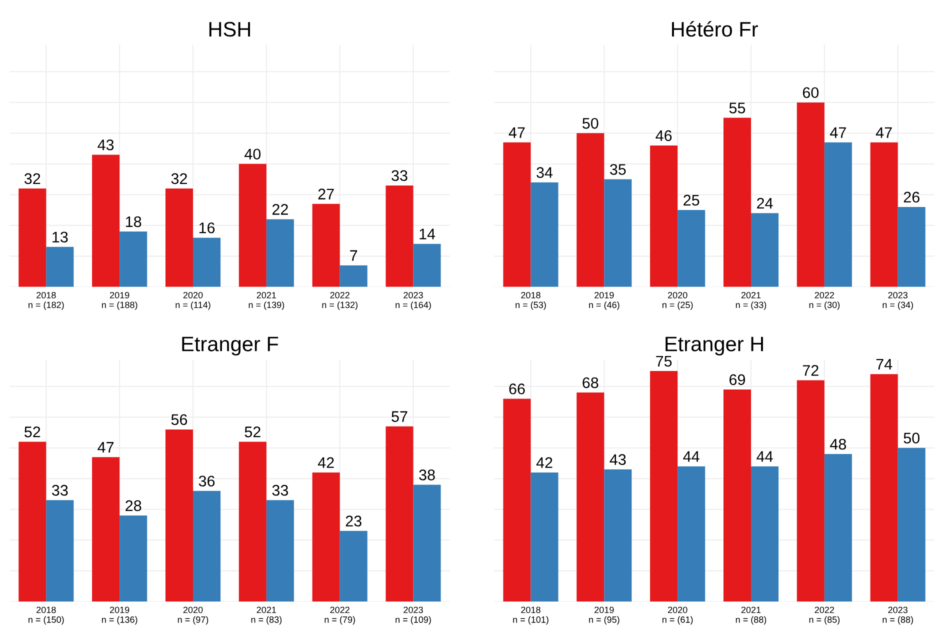  What do you see at coordinates (354, 255) in the screenshot?
I see `data-label: 7` at bounding box center [354, 255].